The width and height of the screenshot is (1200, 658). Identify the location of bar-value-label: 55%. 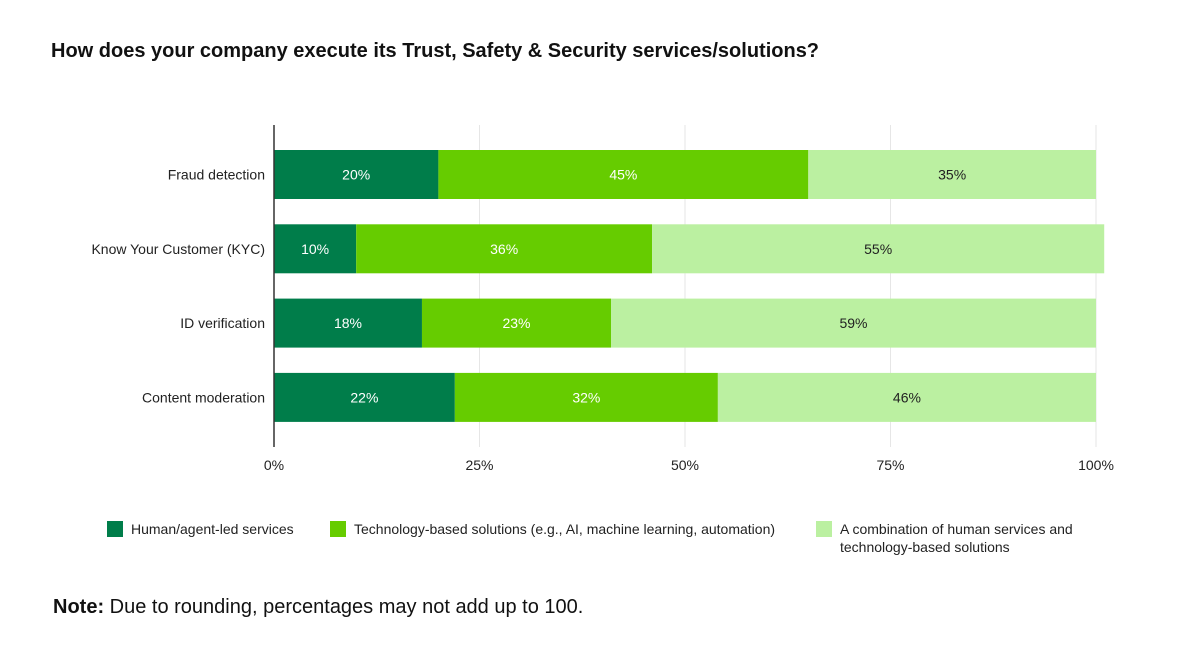
(878, 249).